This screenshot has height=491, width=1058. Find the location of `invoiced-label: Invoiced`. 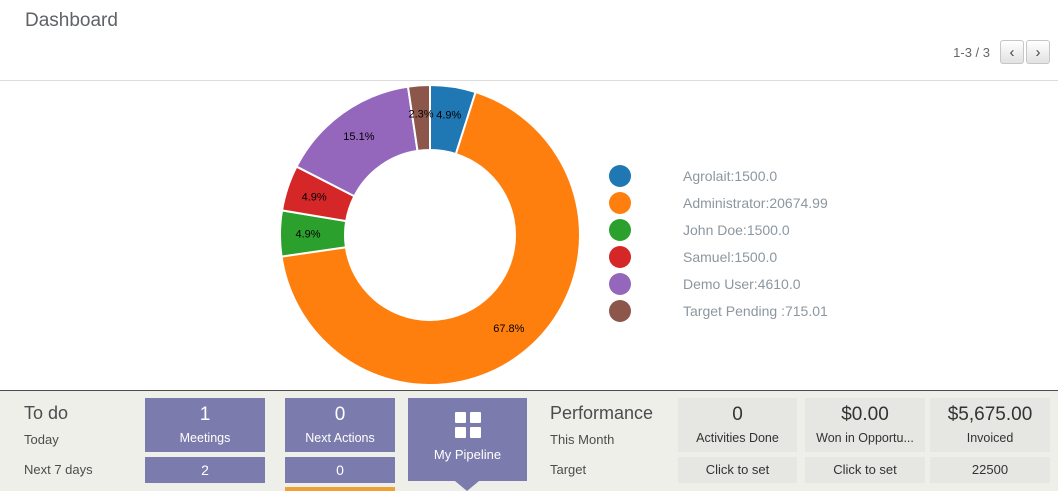

invoiced-label: Invoiced is located at coordinates (990, 438).